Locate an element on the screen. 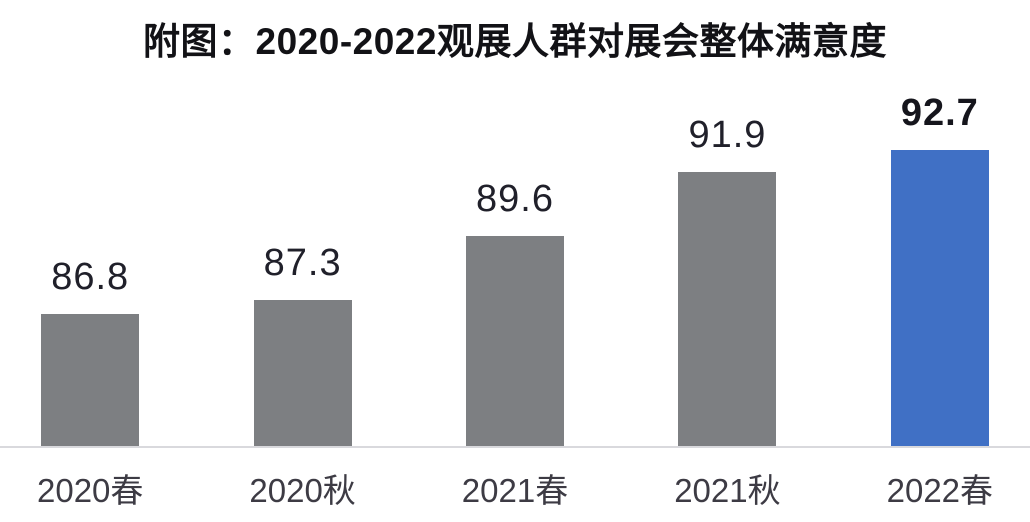 Image resolution: width=1030 pixels, height=522 pixels. bar-column: 92.7 is located at coordinates (932, 269).